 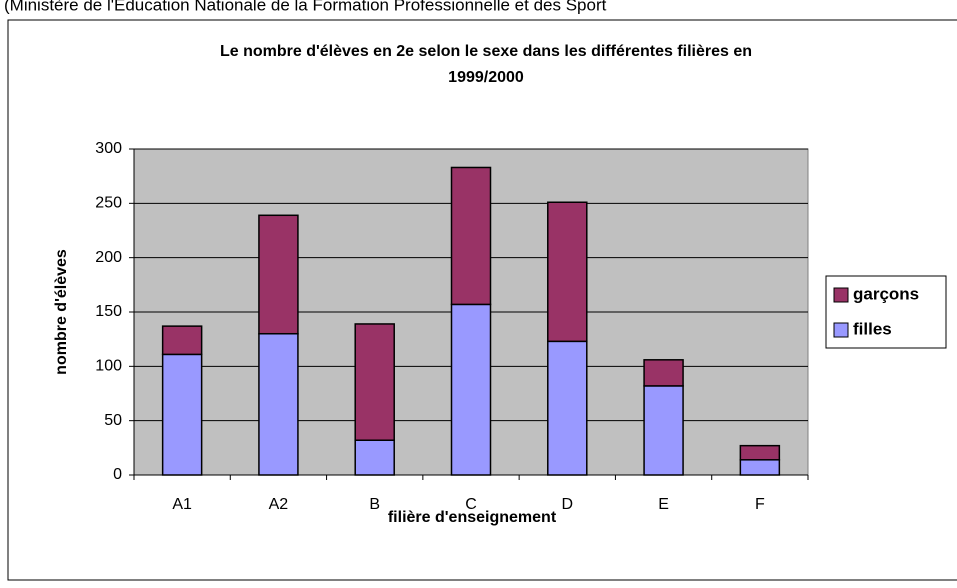 I want to click on x-tick-label: B, so click(x=374, y=504).